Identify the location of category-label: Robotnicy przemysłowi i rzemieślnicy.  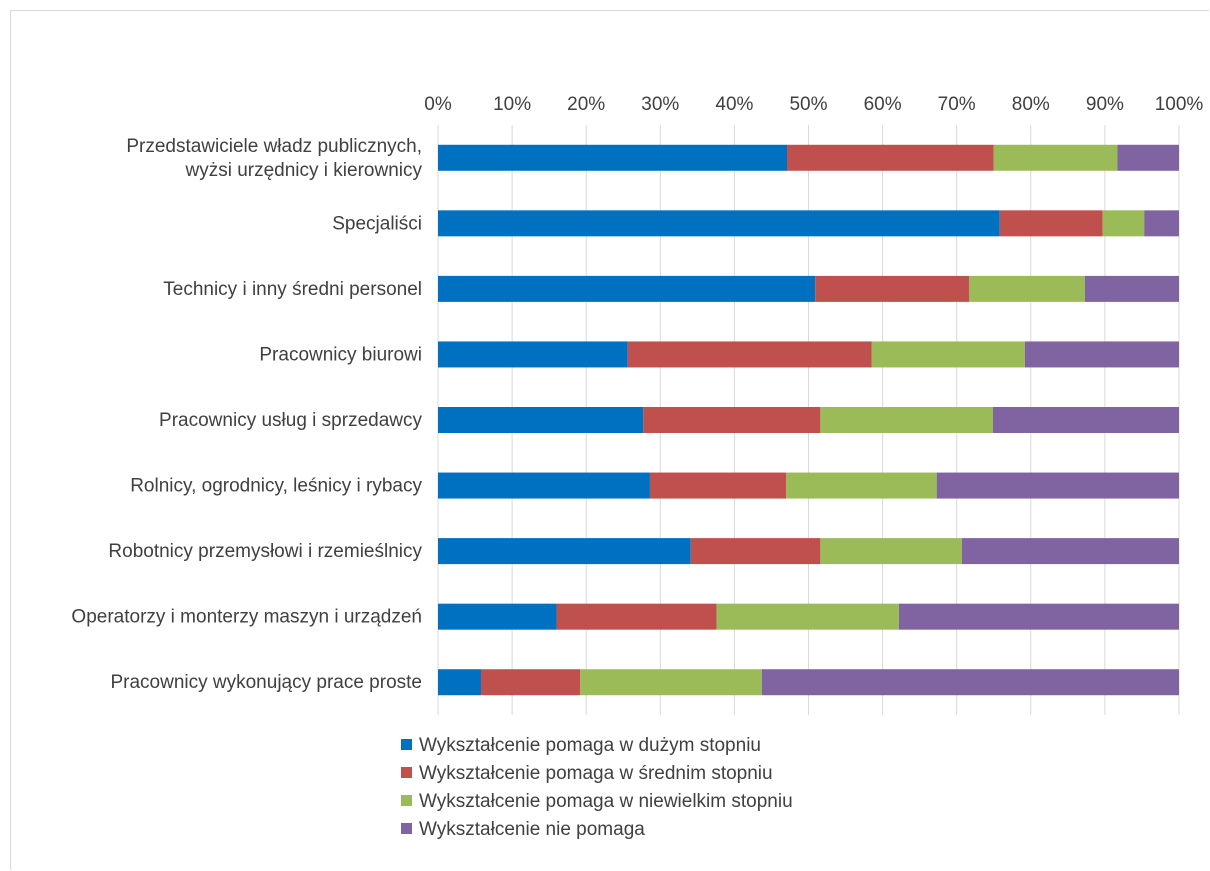
(265, 551).